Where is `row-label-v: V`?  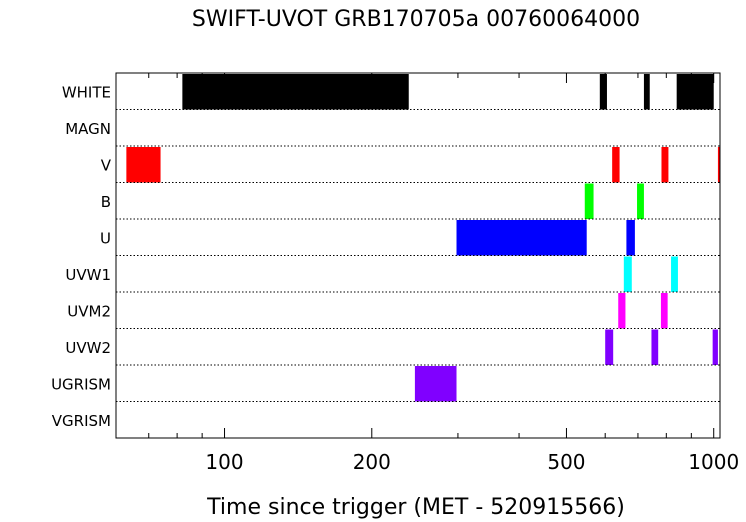 row-label-v: V is located at coordinates (106, 165).